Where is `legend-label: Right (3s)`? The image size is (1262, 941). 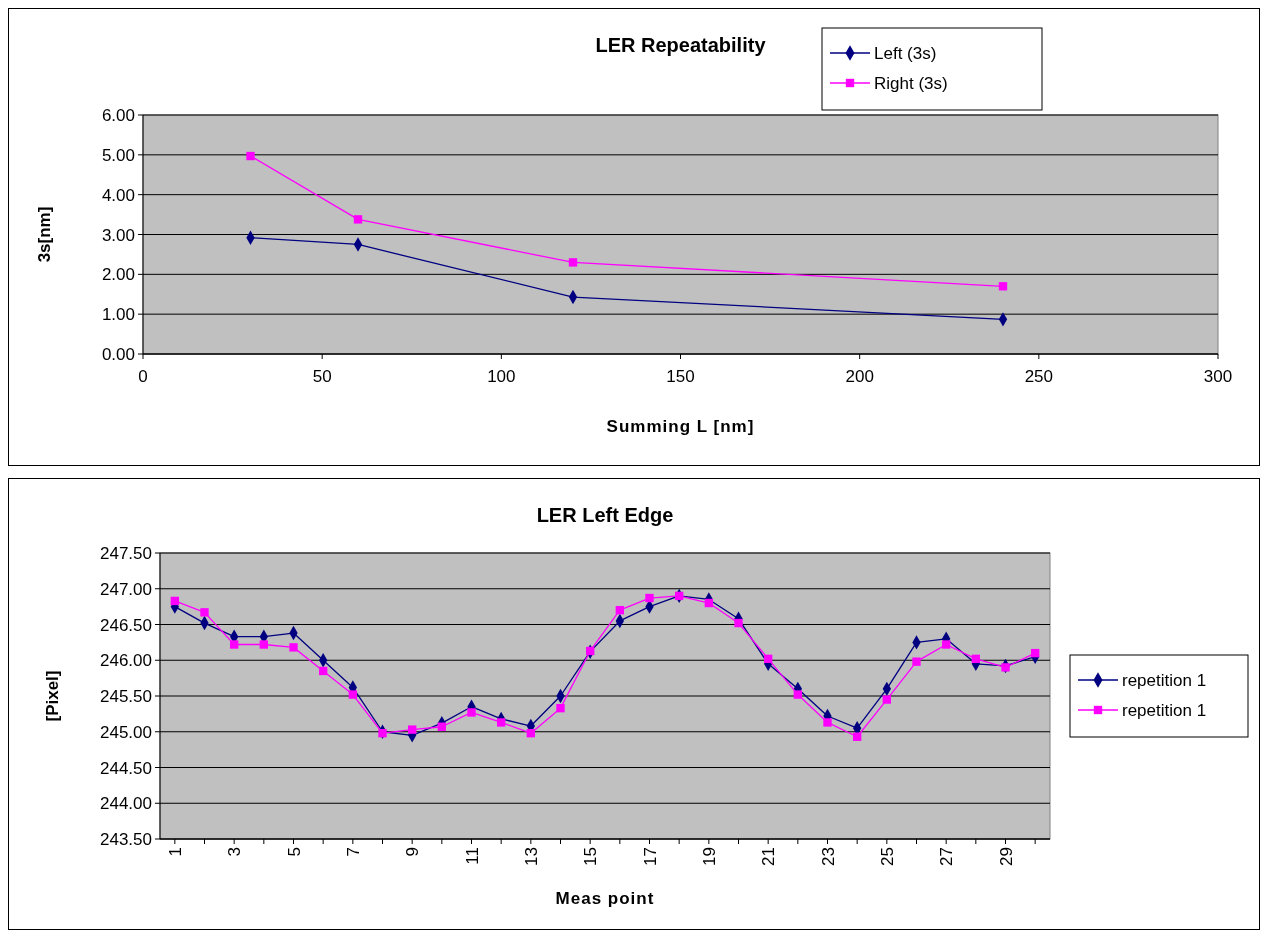
legend-label: Right (3s) is located at coordinates (911, 83).